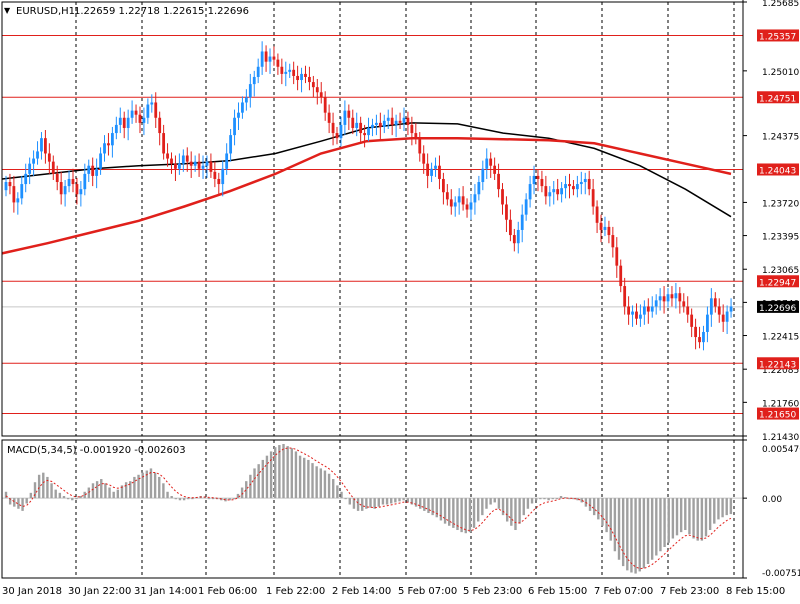  I want to click on level-price-badge, so click(778, 169).